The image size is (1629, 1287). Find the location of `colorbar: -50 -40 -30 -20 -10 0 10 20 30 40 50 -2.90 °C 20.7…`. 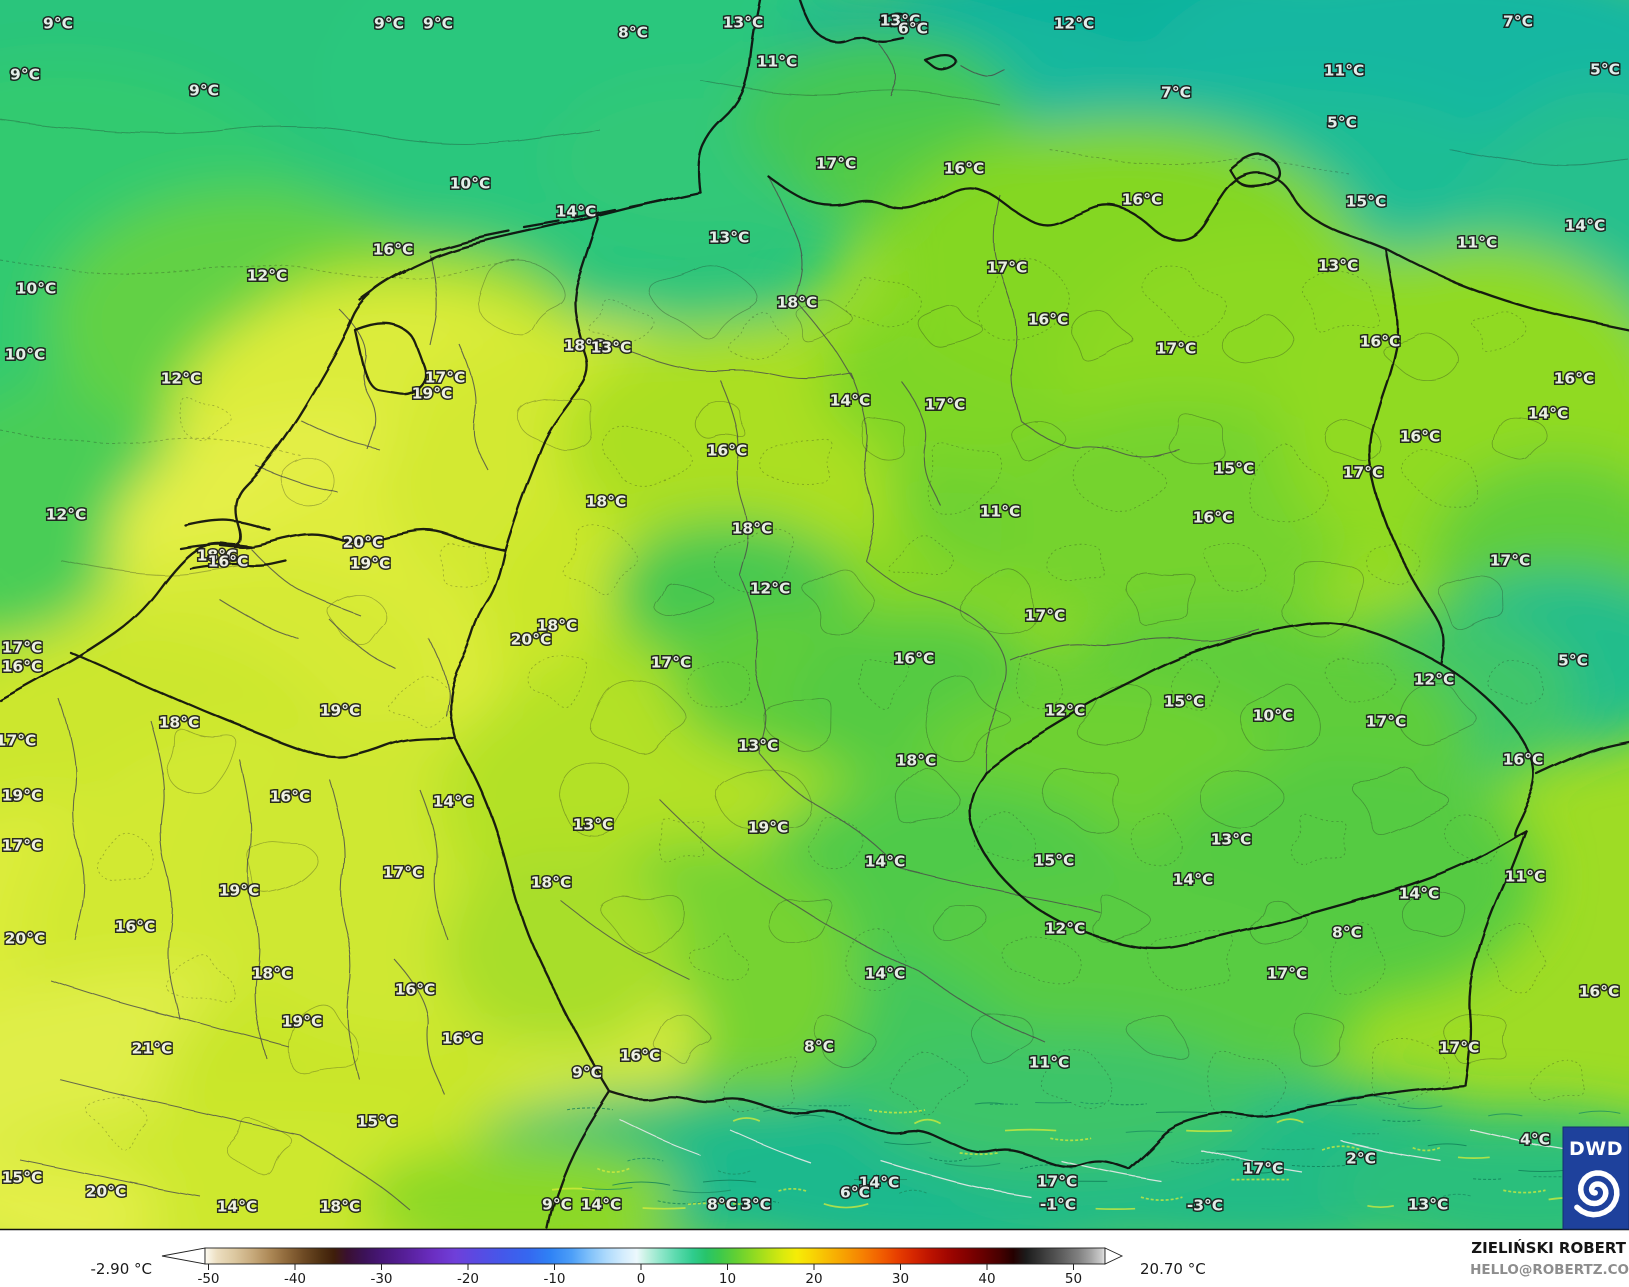

colorbar: -50 -40 -30 -20 -10 0 10 20 30 40 50 -2.90 °C 20.7… is located at coordinates (648, 1267).